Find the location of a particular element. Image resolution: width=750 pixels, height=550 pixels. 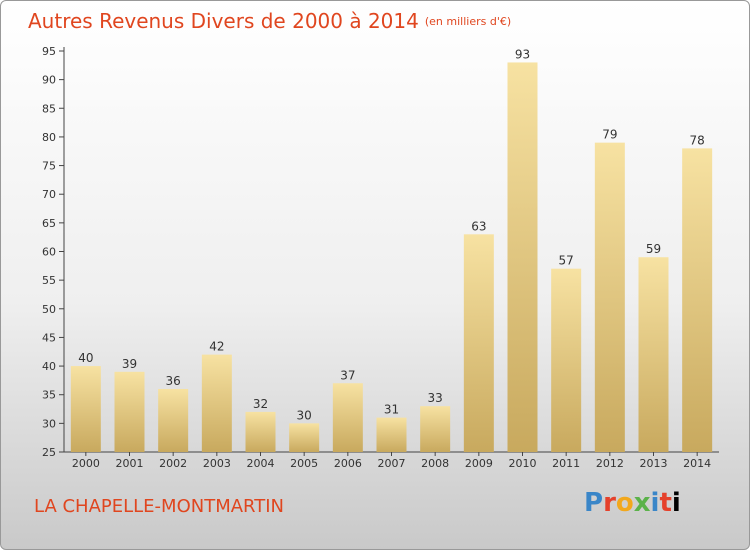

x-tick-label-2002: 2002 is located at coordinates (173, 463).